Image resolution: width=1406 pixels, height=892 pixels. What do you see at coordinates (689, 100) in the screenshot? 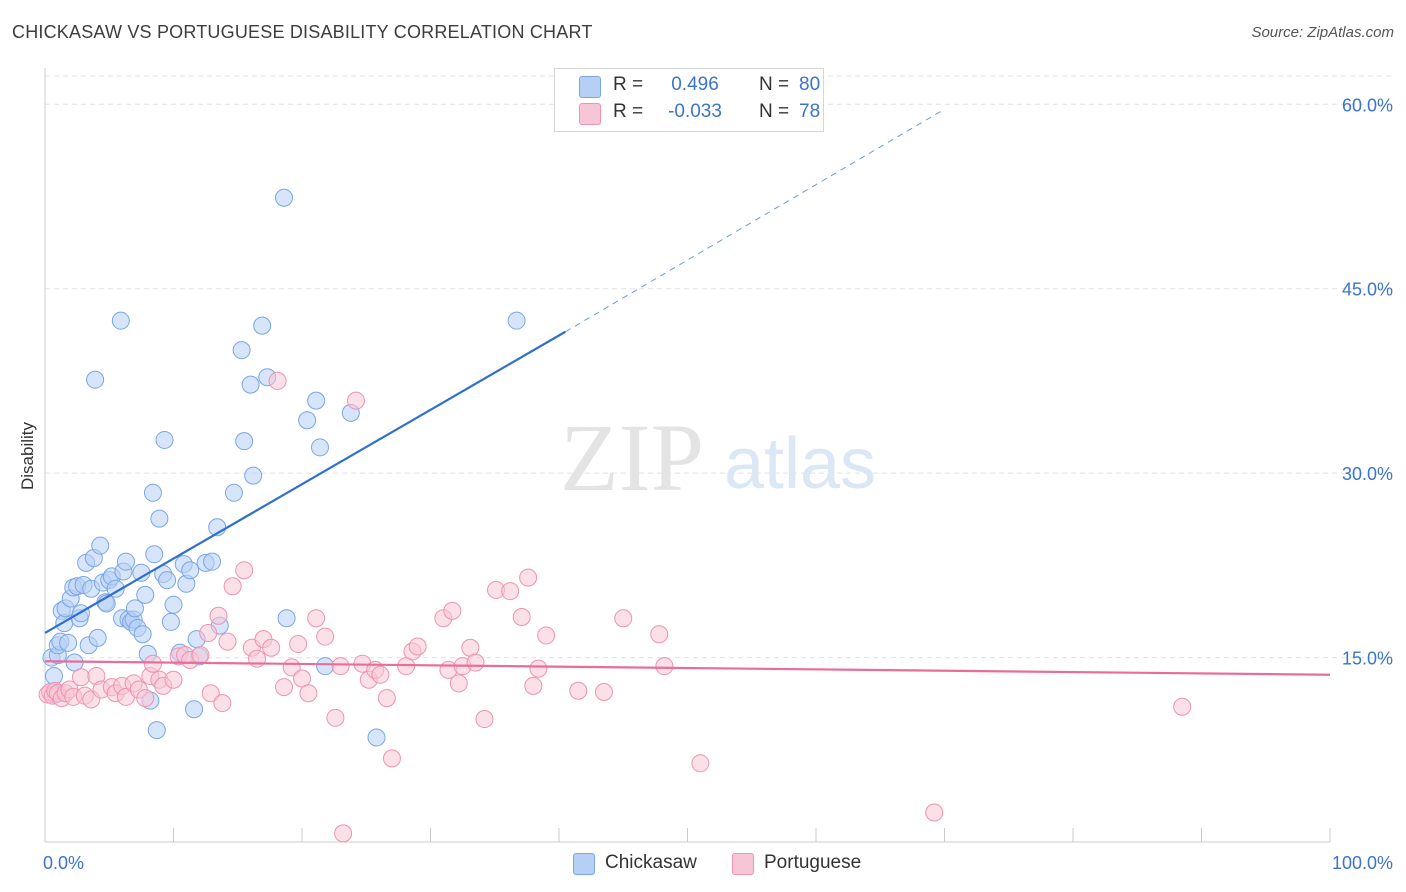
I see `stats-box: R = 0.496 N = 80 R = -0.033 N = 78` at bounding box center [689, 100].